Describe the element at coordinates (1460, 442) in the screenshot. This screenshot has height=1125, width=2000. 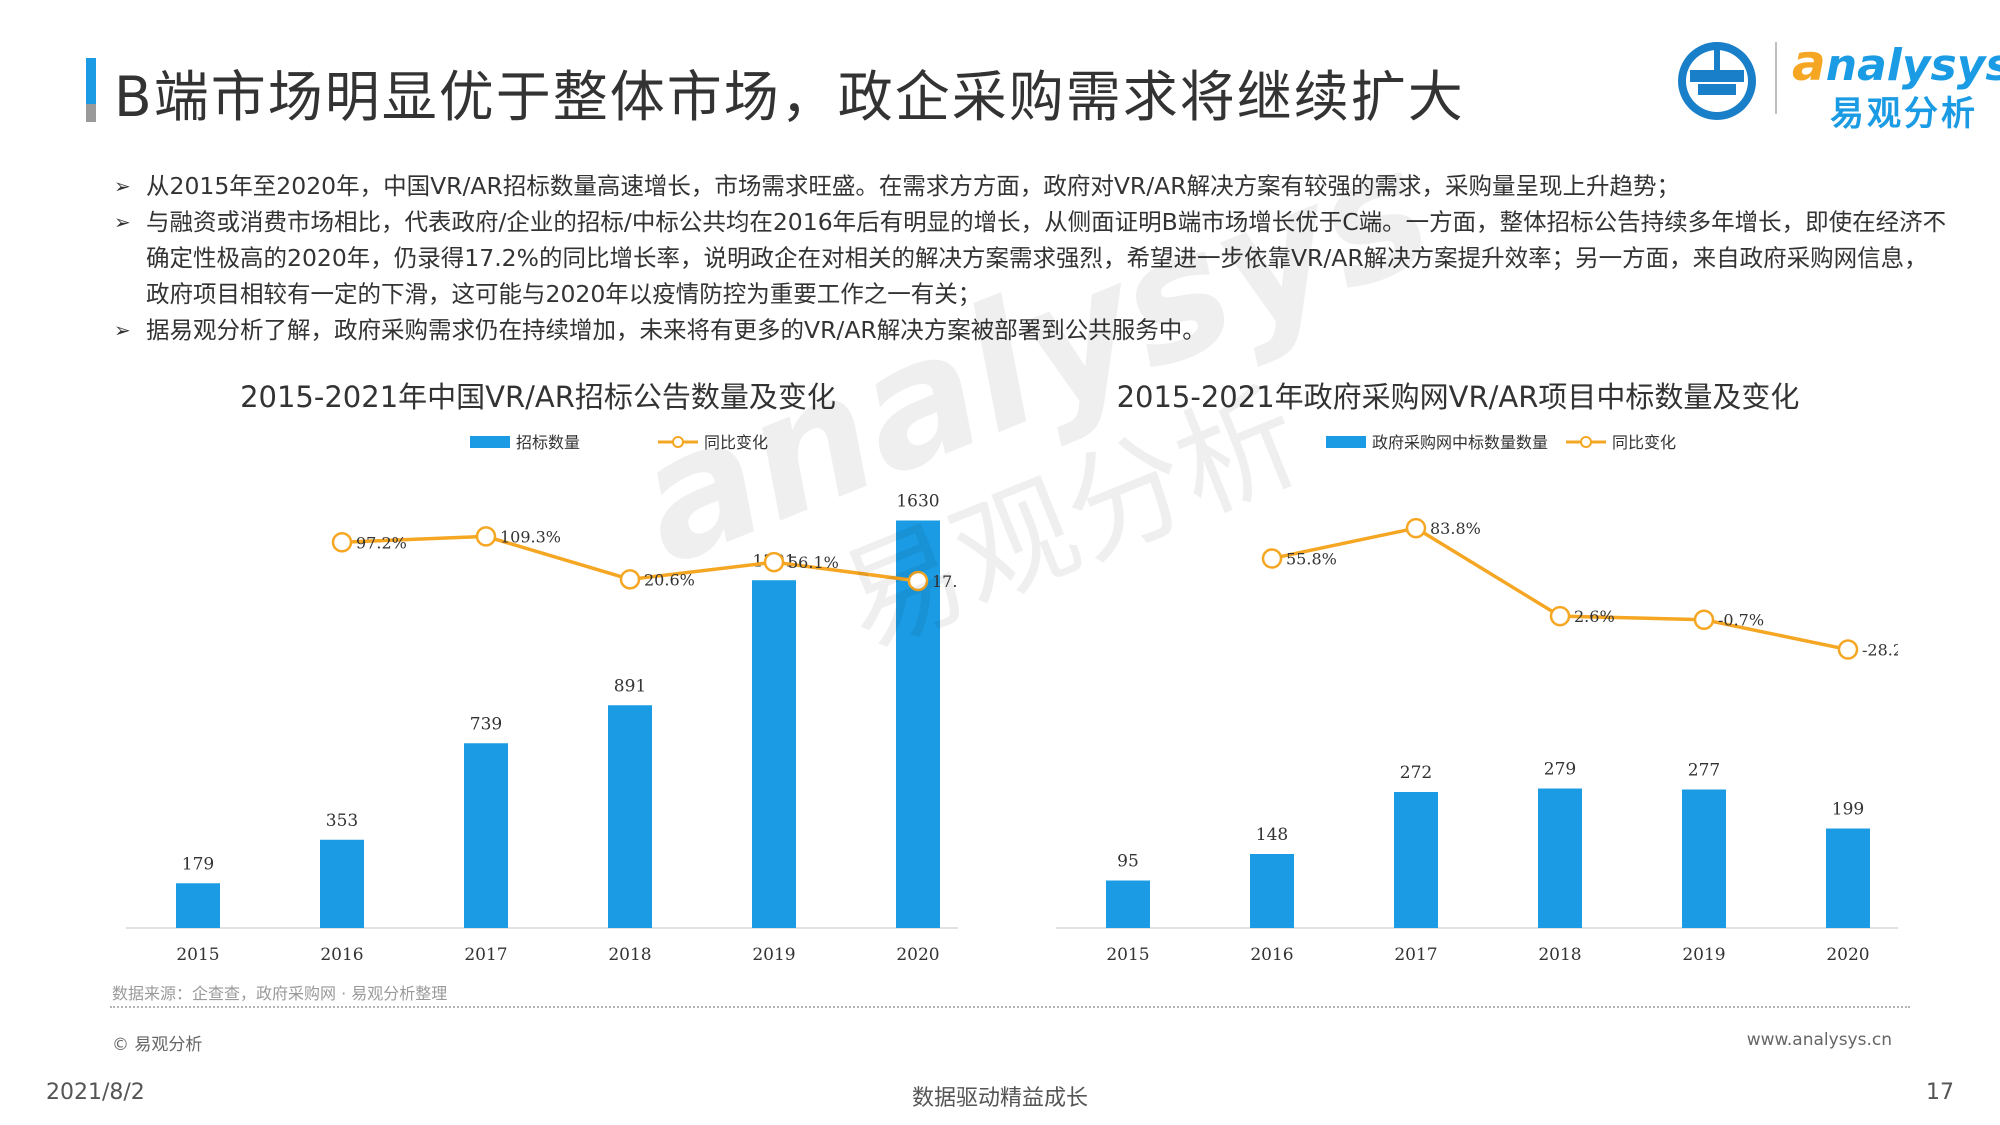
I see `legend-label-bar: 政府采购网中标数量数量` at that location.